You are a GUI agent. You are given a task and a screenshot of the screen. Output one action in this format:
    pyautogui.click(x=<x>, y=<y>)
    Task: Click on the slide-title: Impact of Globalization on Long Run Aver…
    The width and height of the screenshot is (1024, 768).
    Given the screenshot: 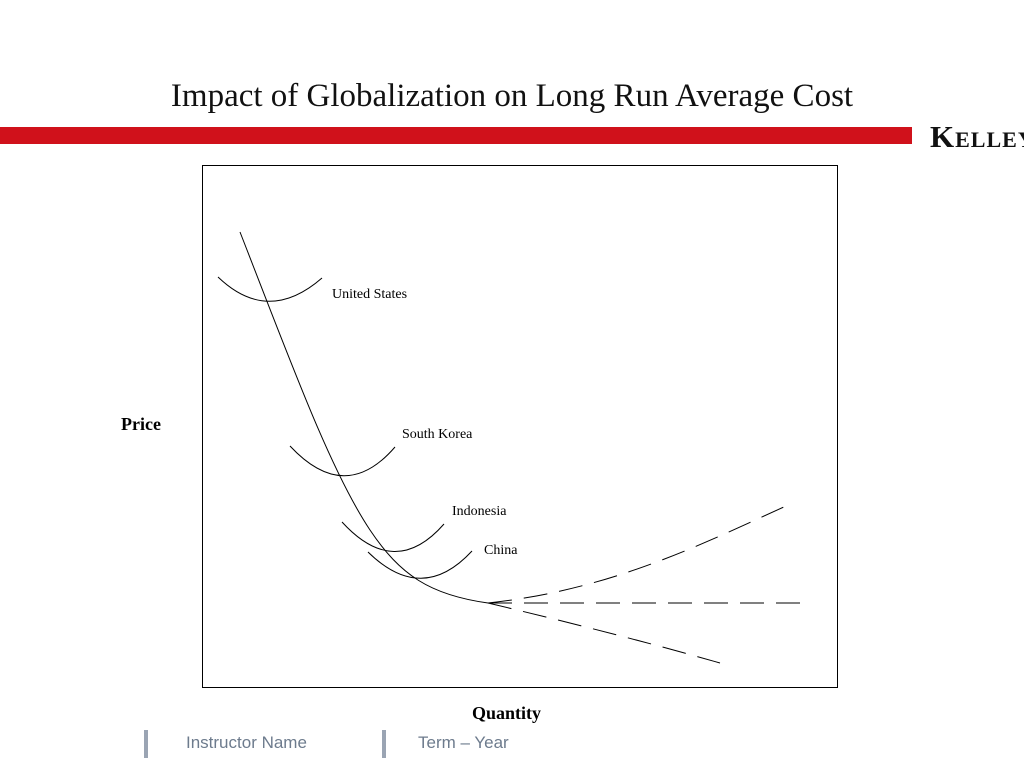 What is the action you would take?
    pyautogui.click(x=512, y=96)
    